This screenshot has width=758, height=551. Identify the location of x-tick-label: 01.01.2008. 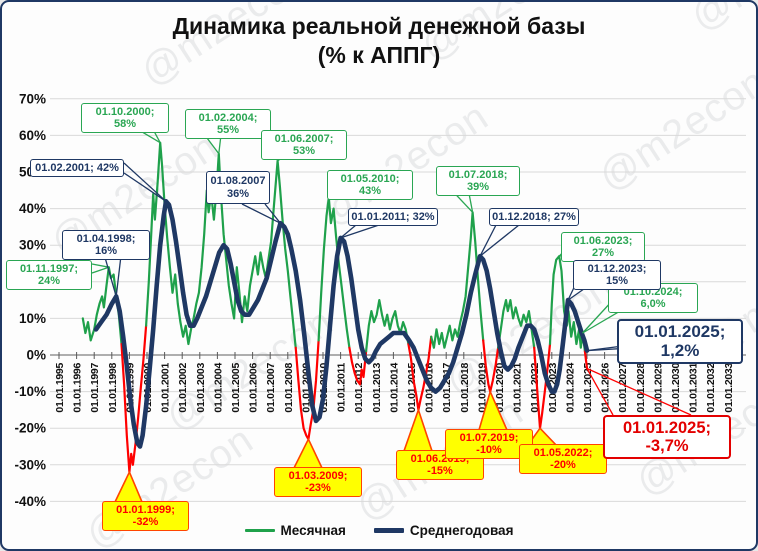
(289, 388).